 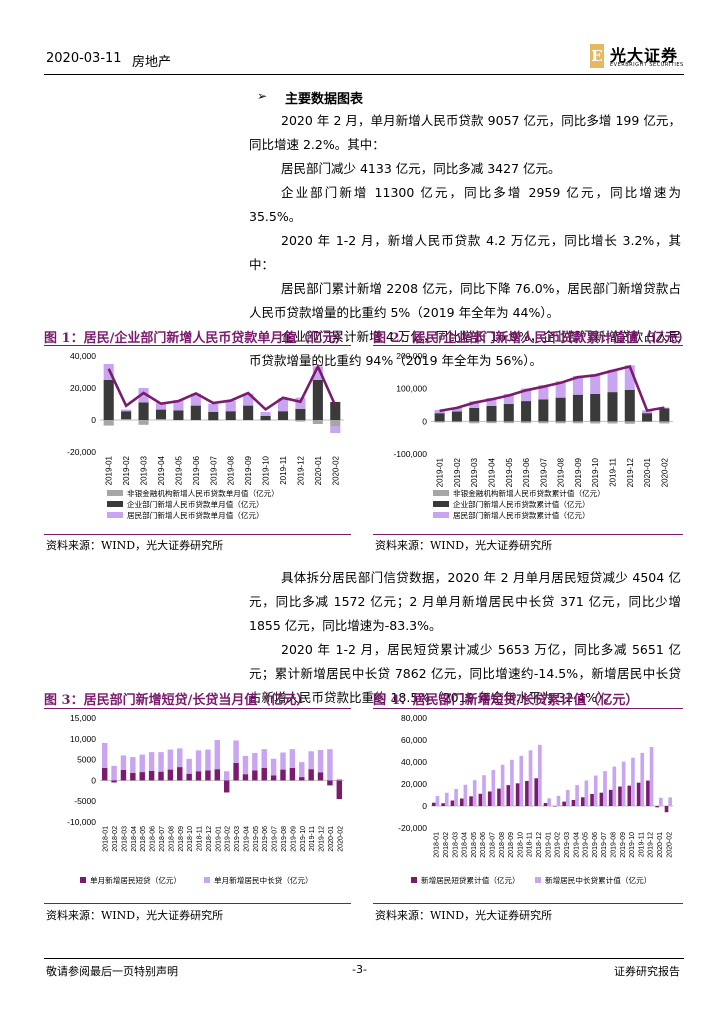 I want to click on y-tick-label: -10,000, so click(x=81, y=822).